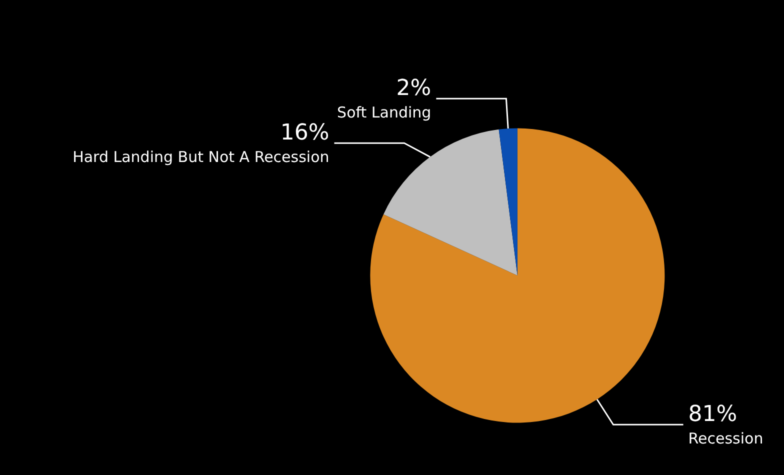  What do you see at coordinates (726, 439) in the screenshot?
I see `slice-label: Recession` at bounding box center [726, 439].